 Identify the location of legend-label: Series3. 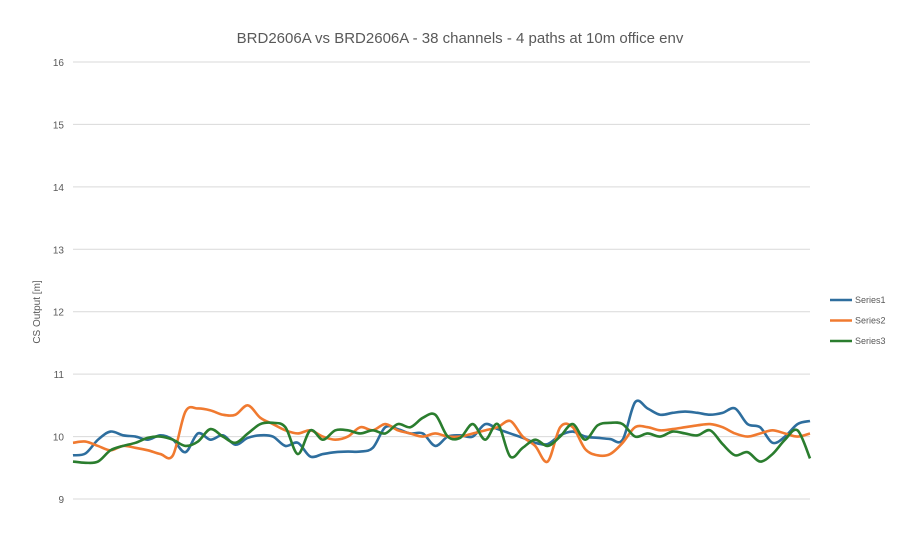
(870, 341).